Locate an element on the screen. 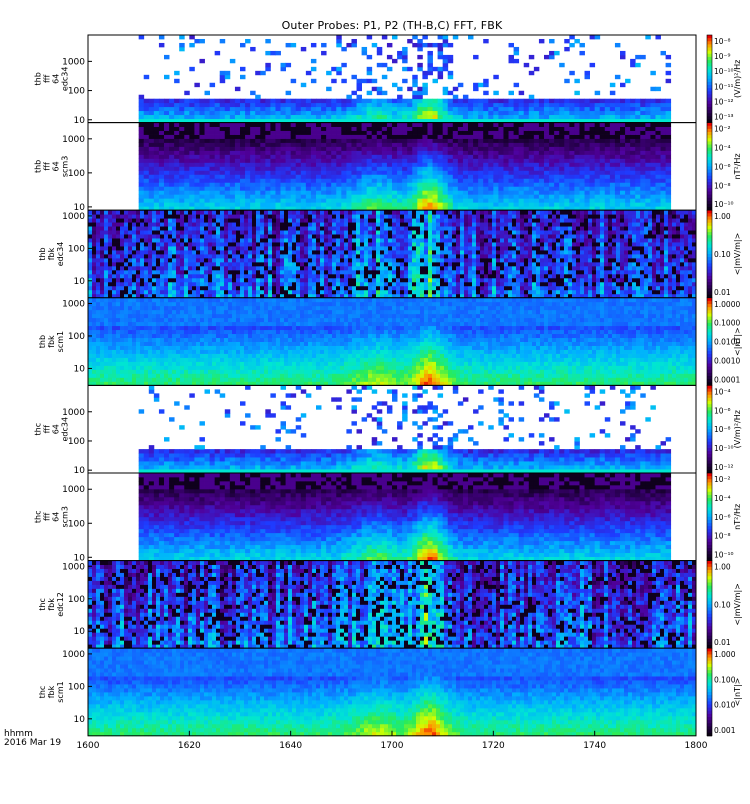 The height and width of the screenshot is (804, 750). colorbar-tick-thb-fff-e34-5: 10⁻¹³ is located at coordinates (724, 117).